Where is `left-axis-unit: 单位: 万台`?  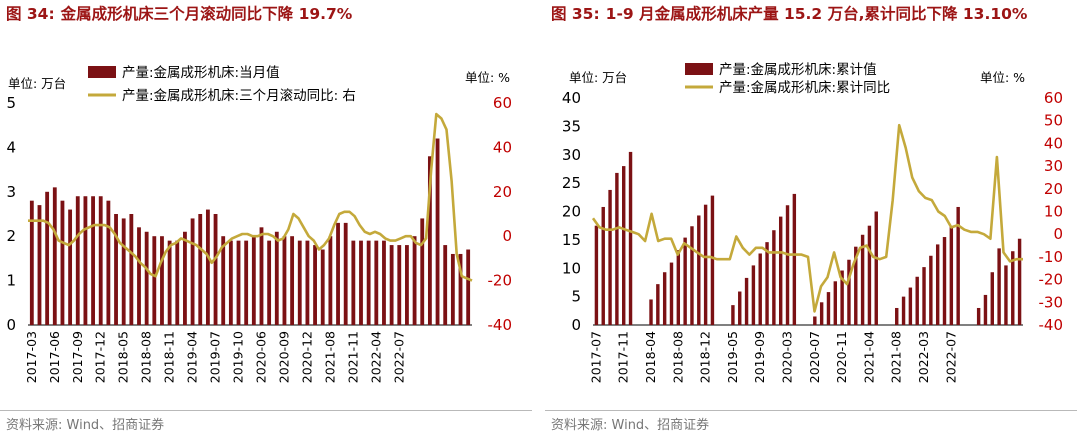 left-axis-unit: 单位: 万台 is located at coordinates (598, 77).